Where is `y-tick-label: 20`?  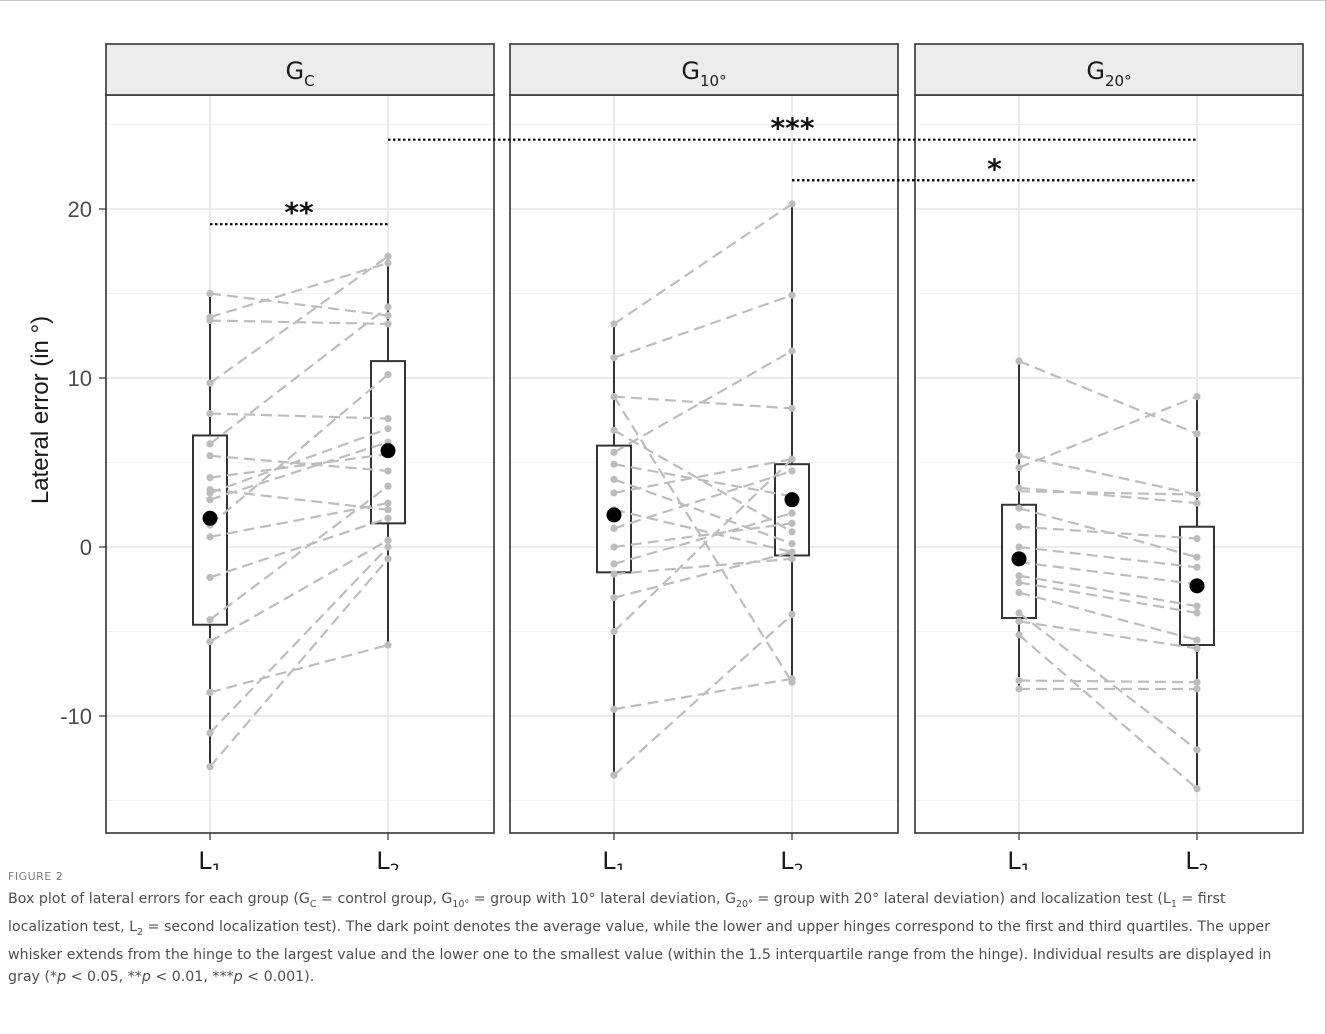
y-tick-label: 20 is located at coordinates (80, 209).